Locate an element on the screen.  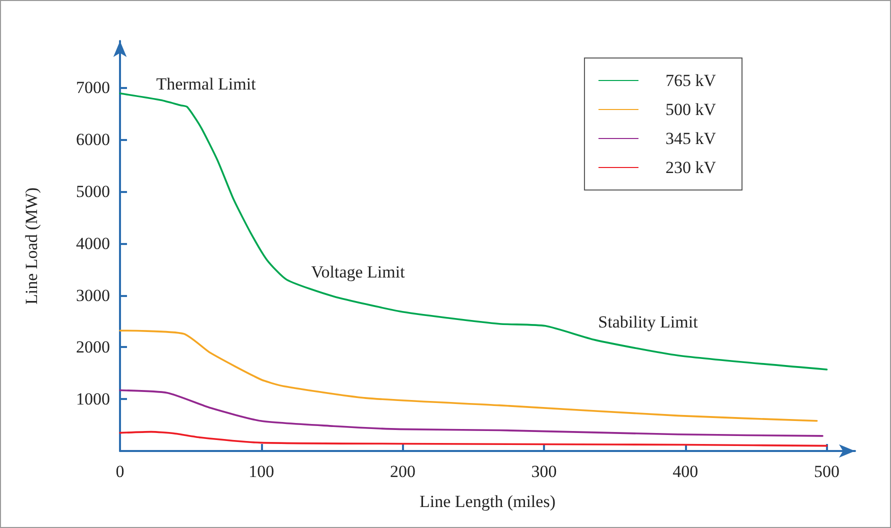
x-axis-title: Line Length (miles) is located at coordinates (488, 501).